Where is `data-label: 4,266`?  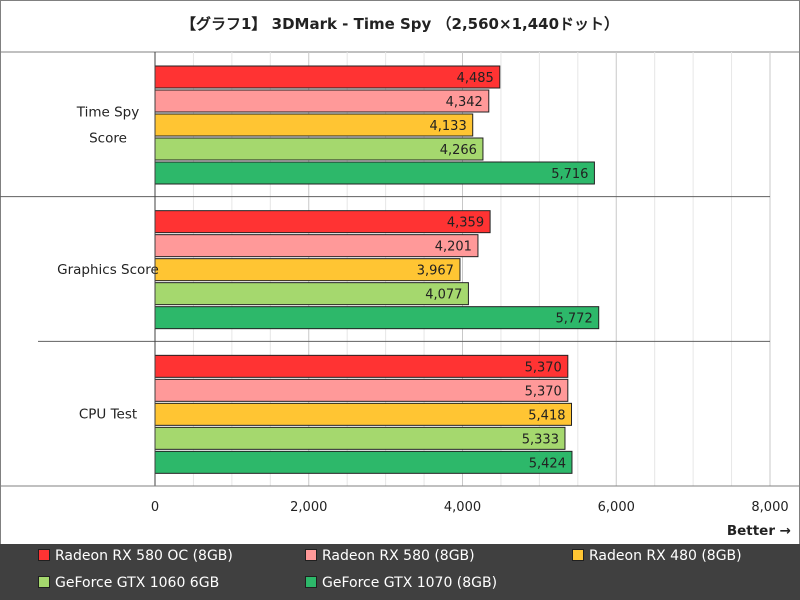 data-label: 4,266 is located at coordinates (458, 150).